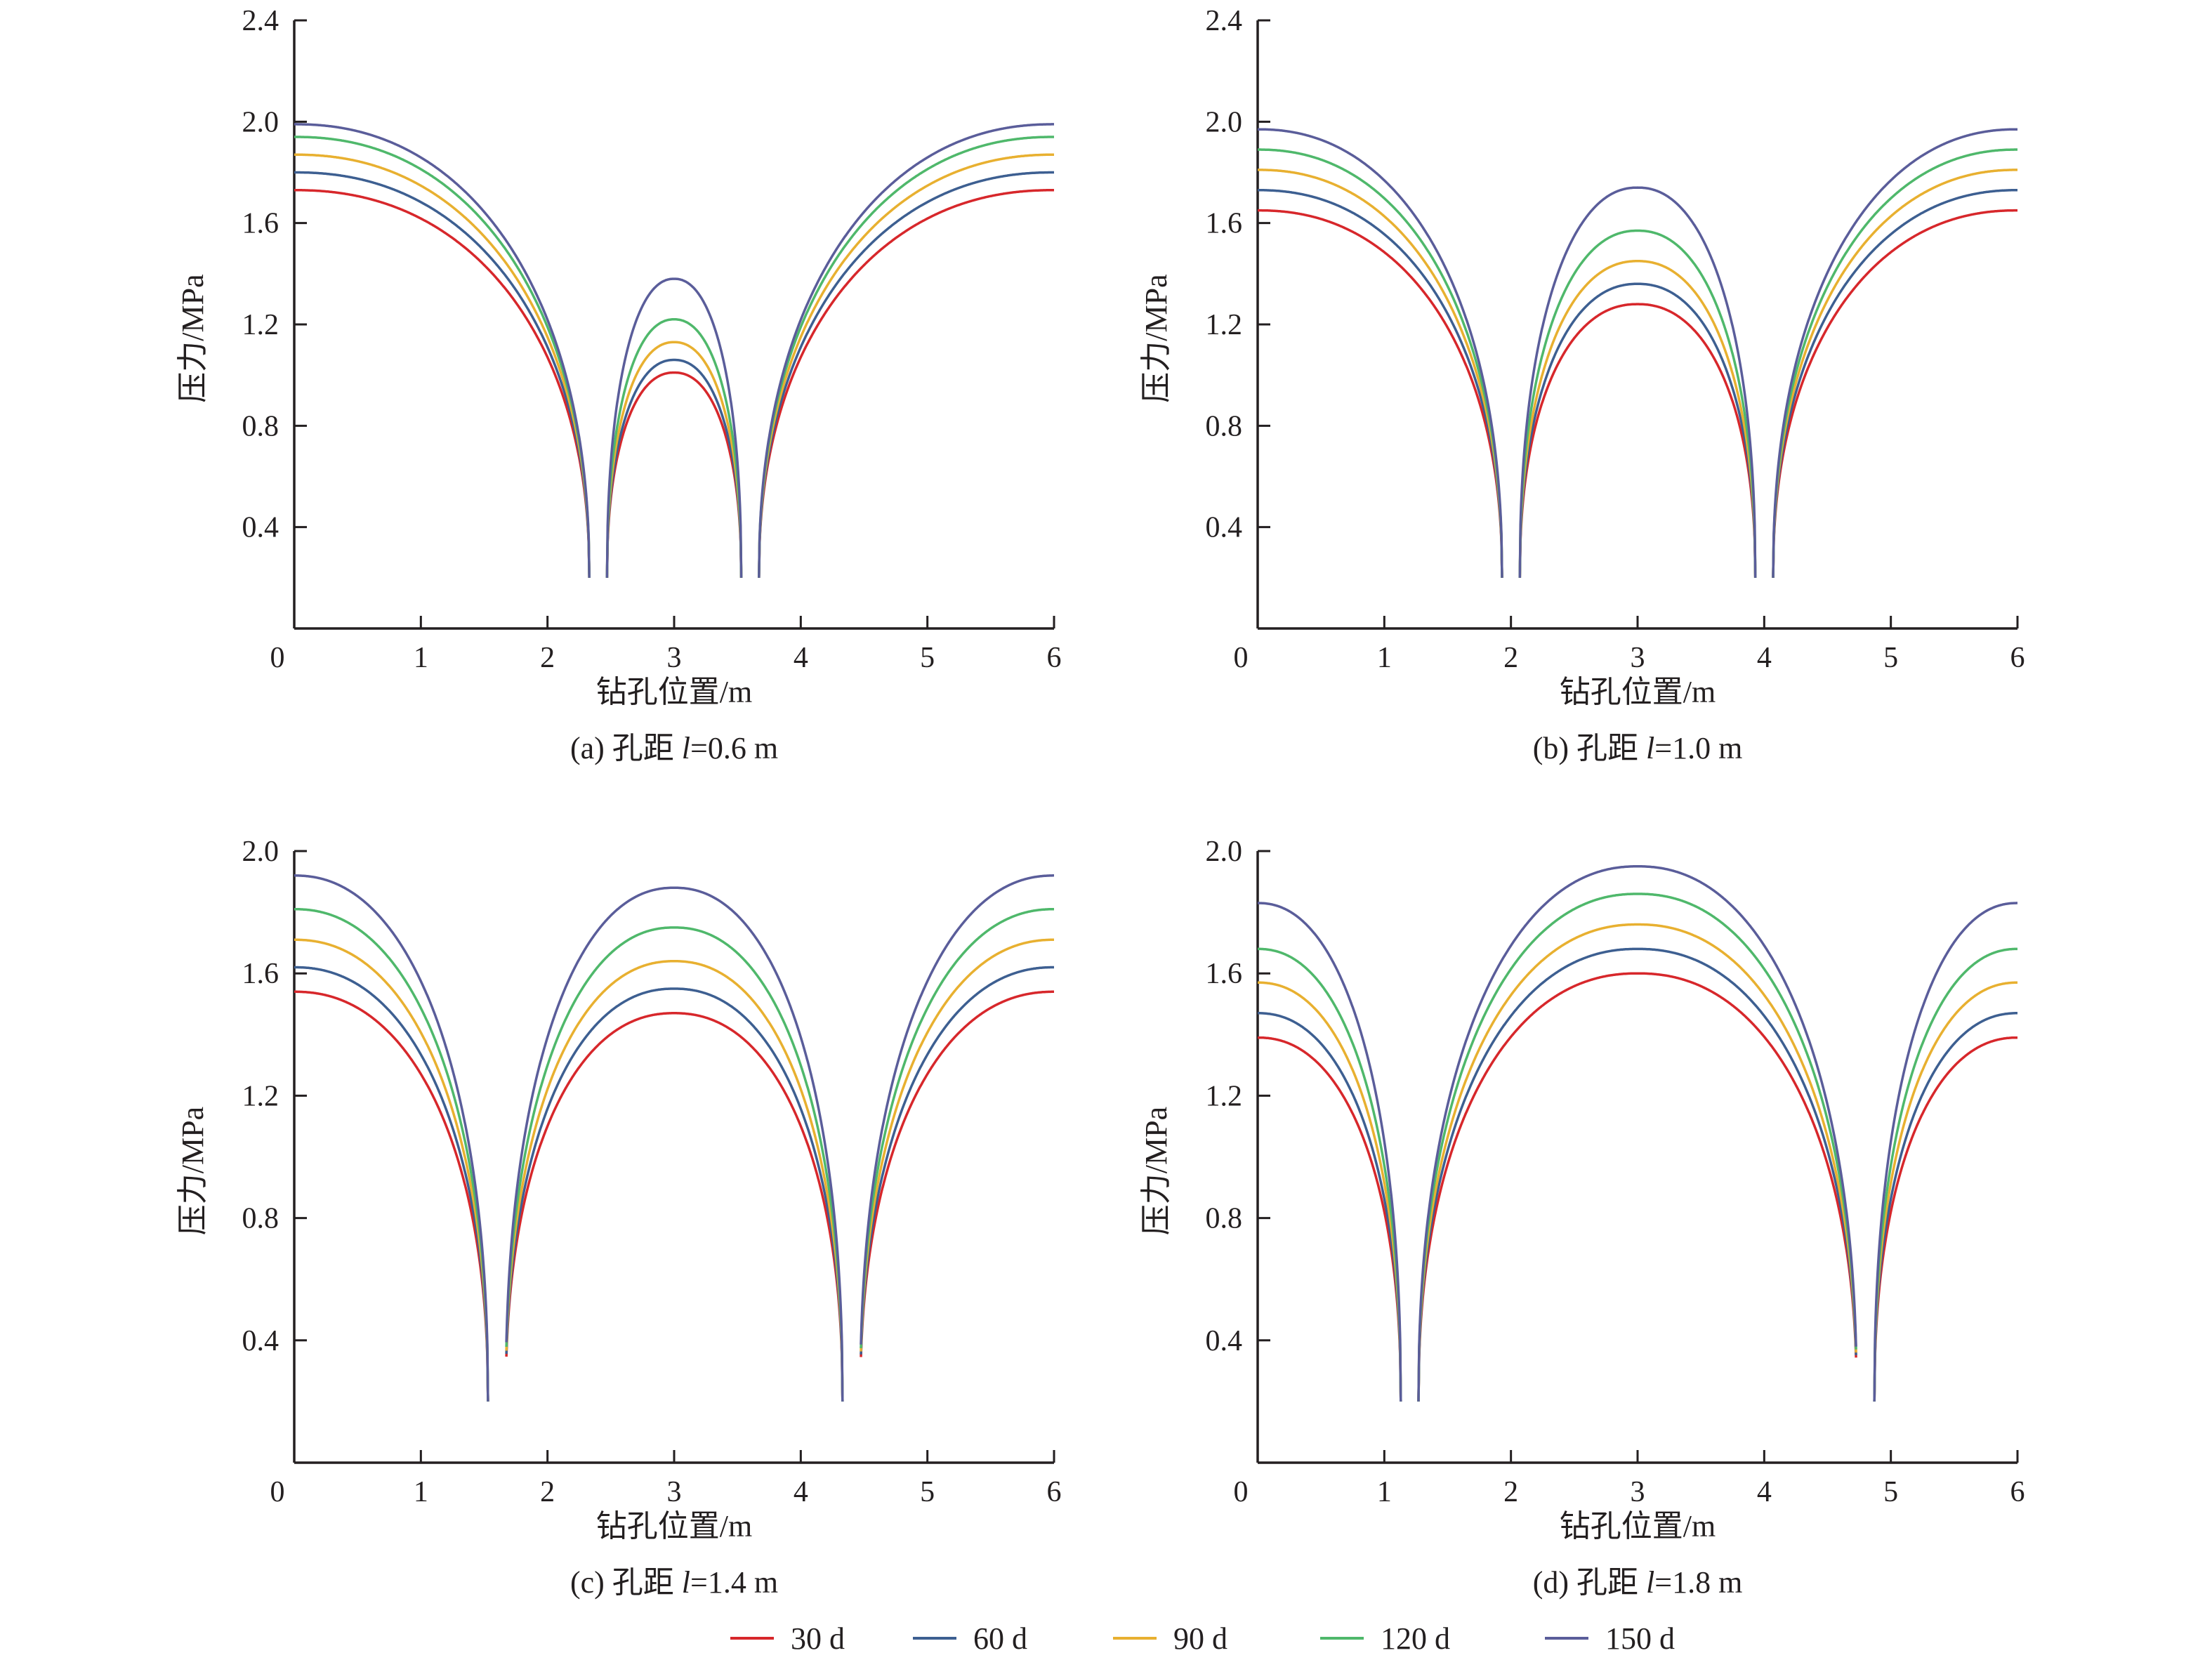 The height and width of the screenshot is (1660, 2212). What do you see at coordinates (674, 748) in the screenshot?
I see `panel-caption: (a) 孔距 l=0.6 m` at bounding box center [674, 748].